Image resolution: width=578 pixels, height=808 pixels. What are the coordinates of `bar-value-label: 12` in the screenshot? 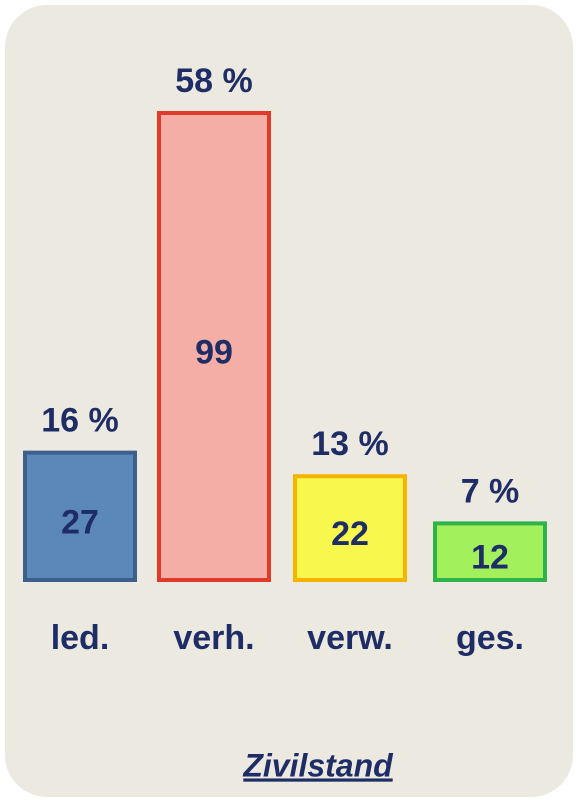 It's located at (490, 558).